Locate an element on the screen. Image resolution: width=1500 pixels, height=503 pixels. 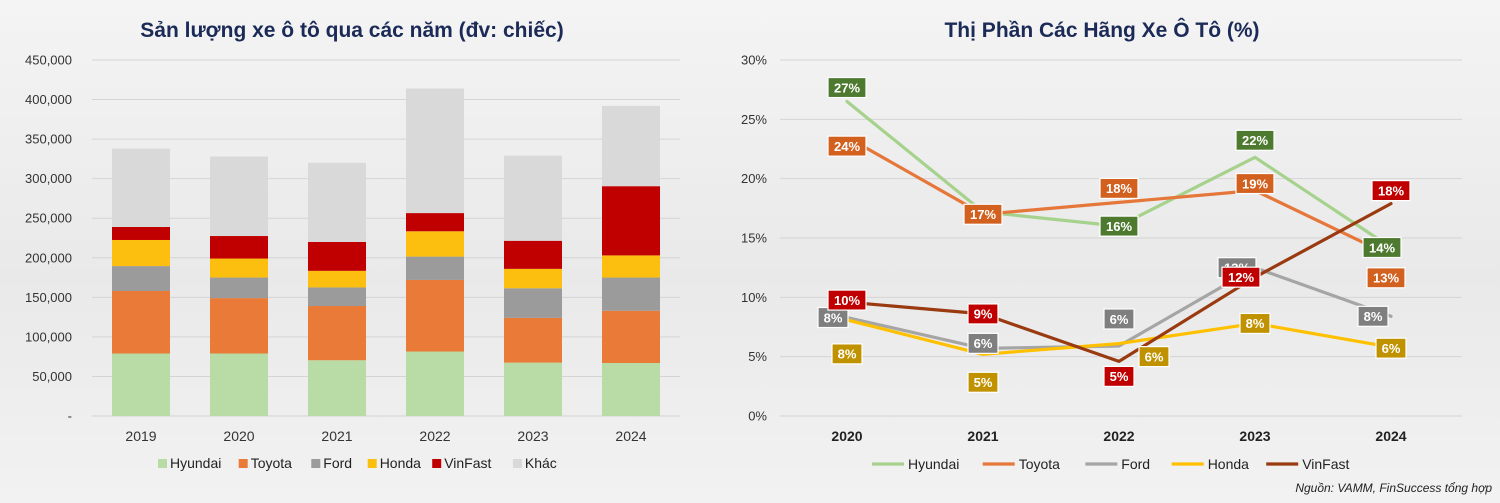
line-legend: Hyundai Toyota Ford Honda VinFast is located at coordinates (1111, 464).